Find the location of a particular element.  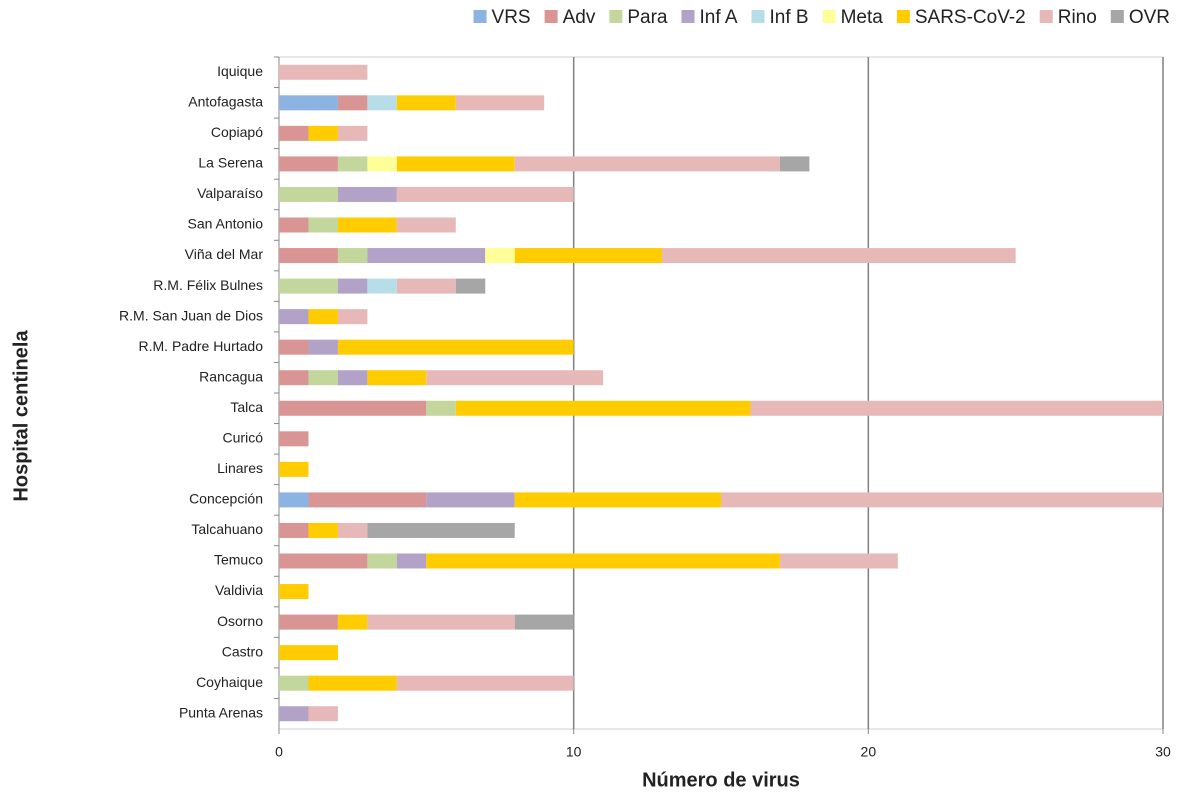

x-tick-label: 0 is located at coordinates (279, 752).